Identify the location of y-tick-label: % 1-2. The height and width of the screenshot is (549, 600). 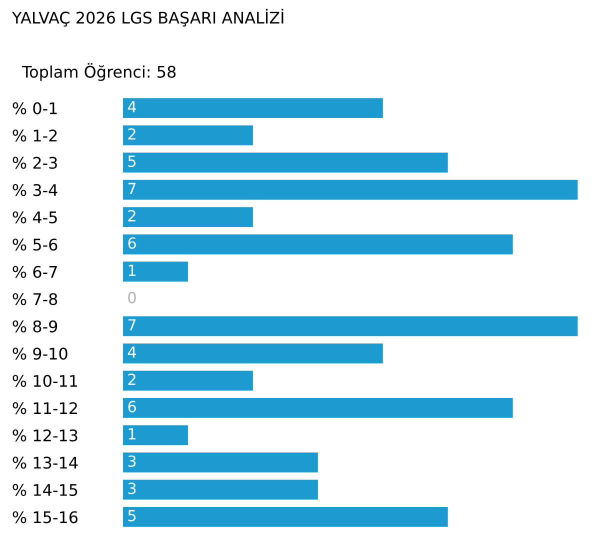
(34, 136).